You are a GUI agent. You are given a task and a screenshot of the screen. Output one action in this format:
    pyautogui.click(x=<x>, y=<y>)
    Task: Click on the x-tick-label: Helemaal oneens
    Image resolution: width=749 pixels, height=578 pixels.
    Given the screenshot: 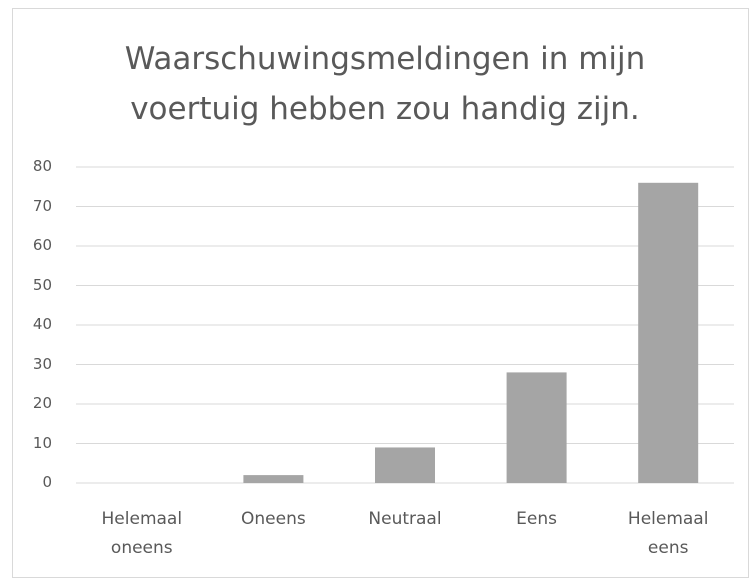 What is the action you would take?
    pyautogui.click(x=142, y=533)
    